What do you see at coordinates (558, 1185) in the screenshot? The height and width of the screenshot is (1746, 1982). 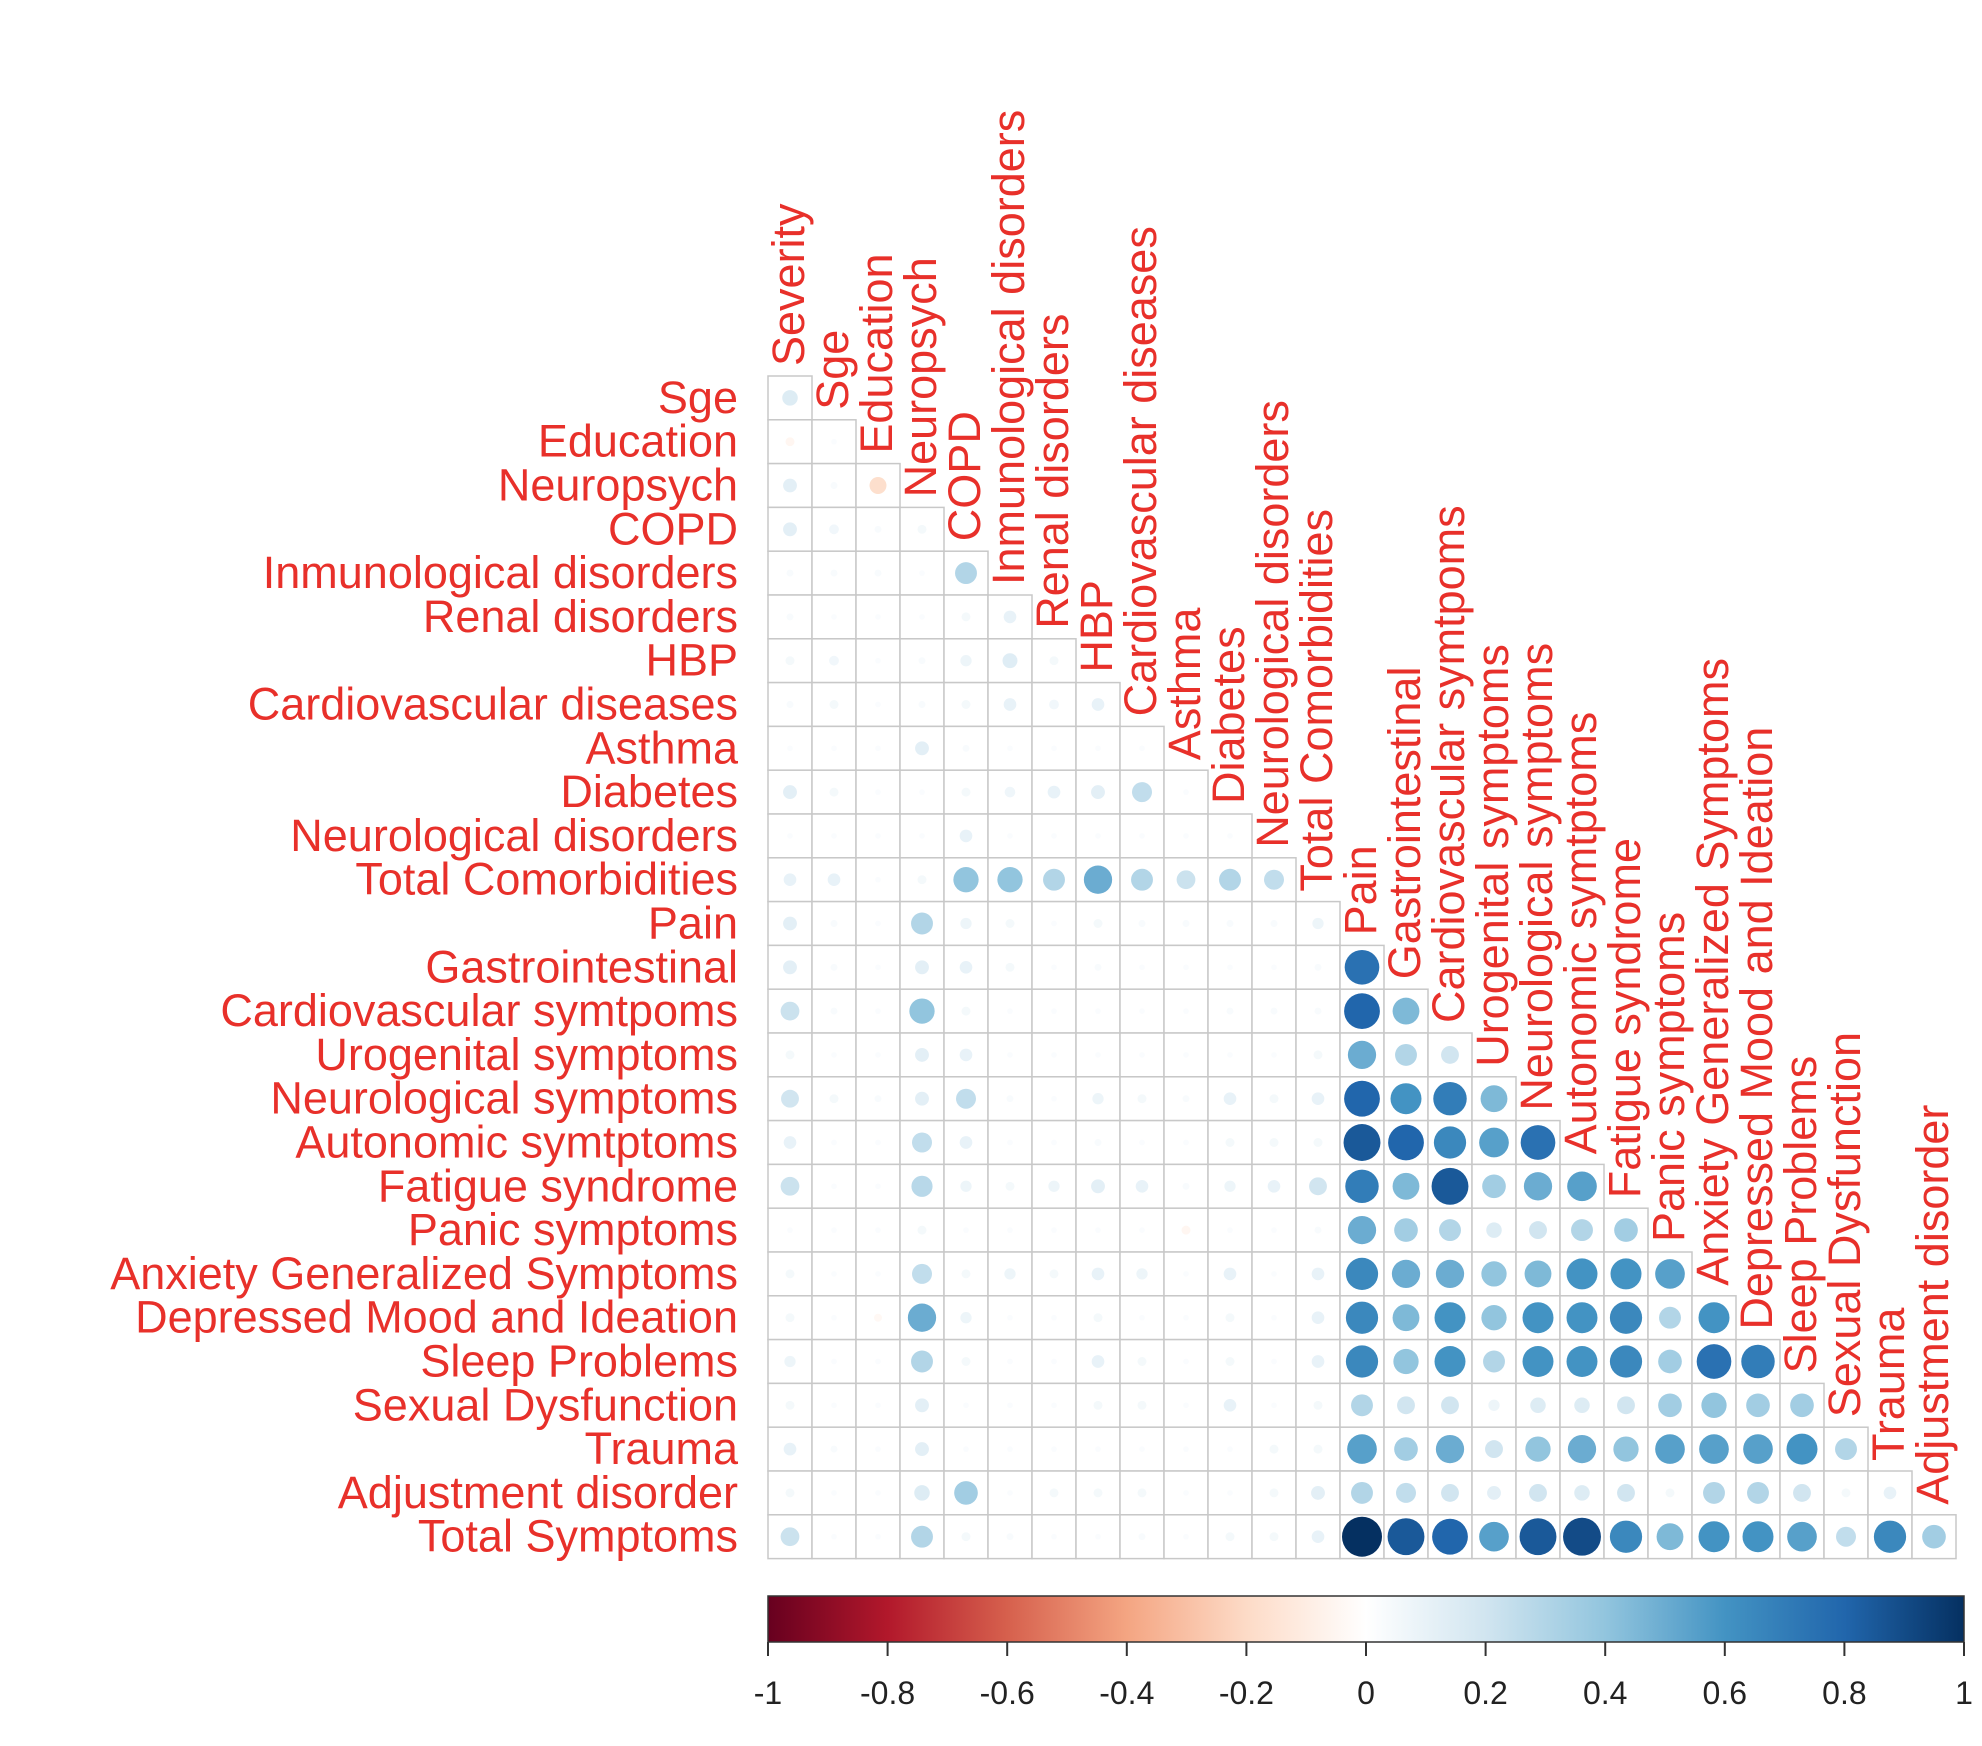 I see `row-label: Fatigue syndrome` at bounding box center [558, 1185].